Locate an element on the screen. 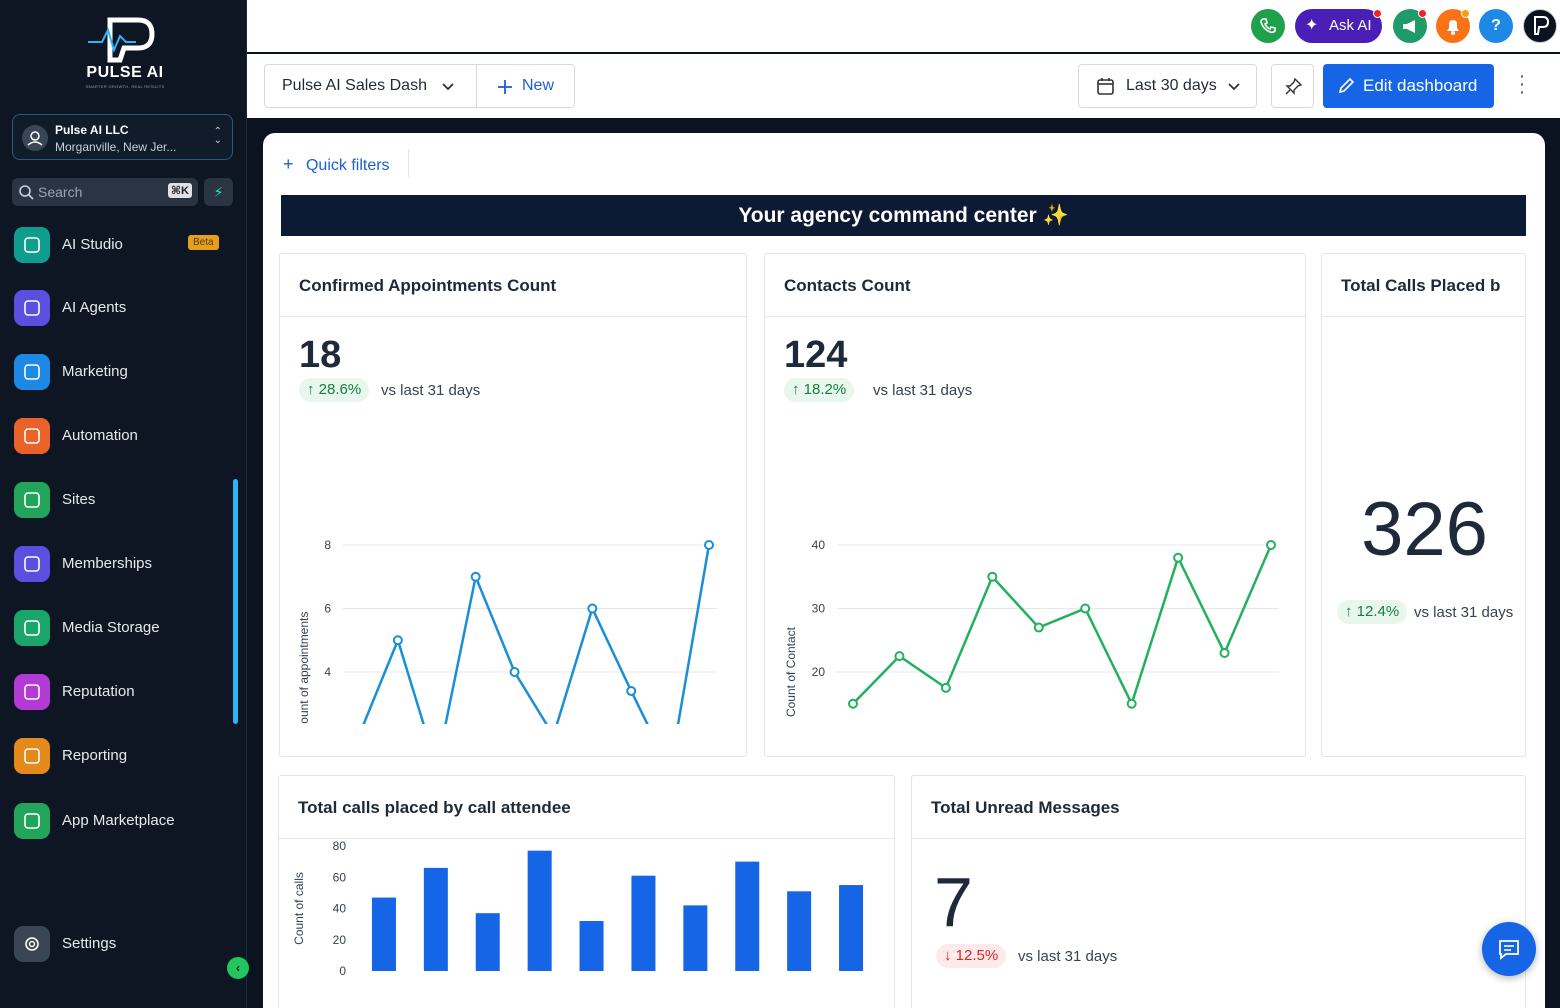  sidebar-item-reporting: Reporting is located at coordinates (125, 756).